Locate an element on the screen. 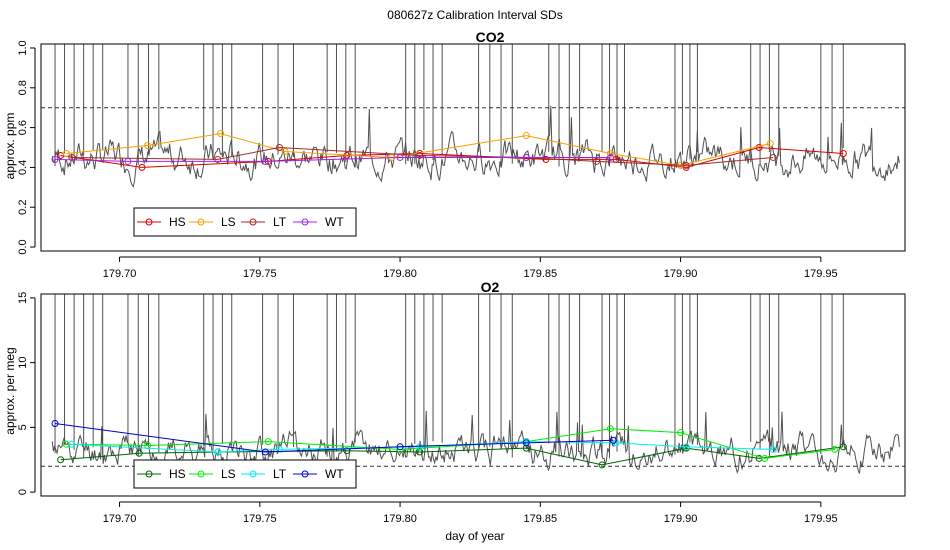 This screenshot has width=950, height=550. o2-legend-hs-label: HS is located at coordinates (177, 474).